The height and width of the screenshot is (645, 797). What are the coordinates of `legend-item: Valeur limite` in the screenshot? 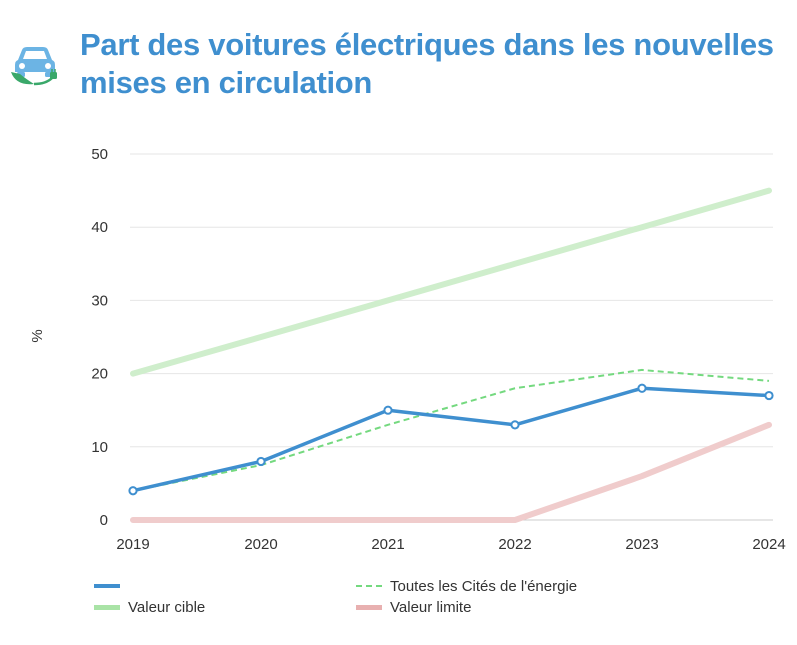 It's located at (413, 607).